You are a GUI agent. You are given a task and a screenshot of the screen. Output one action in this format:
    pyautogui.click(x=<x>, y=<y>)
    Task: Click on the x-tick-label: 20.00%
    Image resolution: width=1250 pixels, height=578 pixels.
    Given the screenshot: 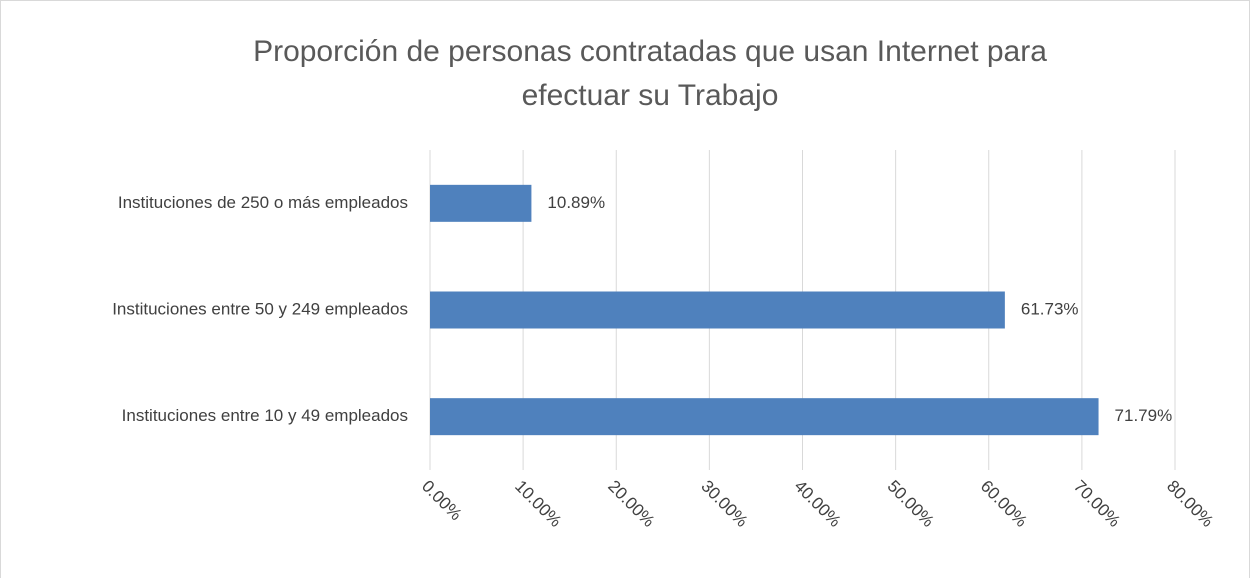 What is the action you would take?
    pyautogui.click(x=631, y=504)
    